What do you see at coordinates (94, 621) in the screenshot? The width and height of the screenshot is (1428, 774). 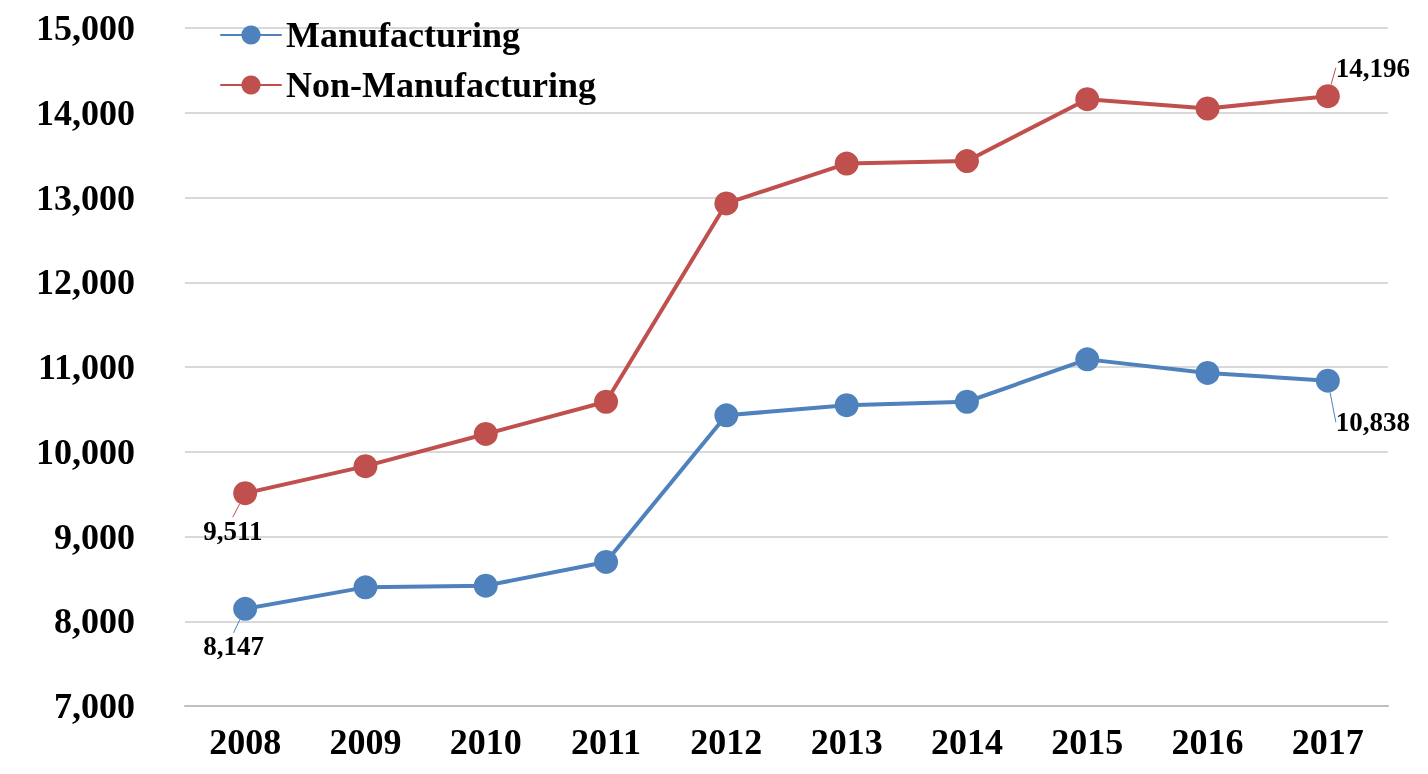 I see `y-tick-label: 8,000` at bounding box center [94, 621].